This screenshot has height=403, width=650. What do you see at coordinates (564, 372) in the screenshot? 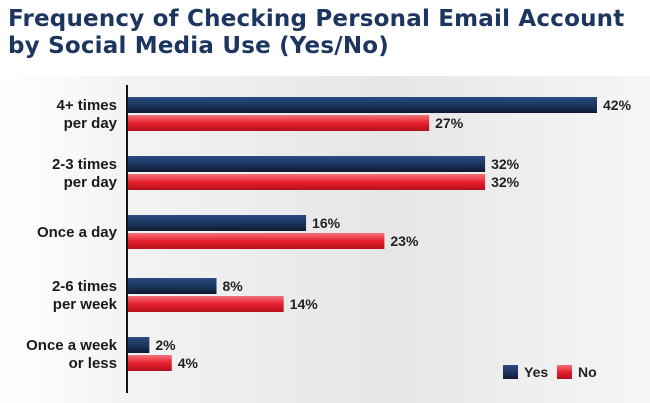
I see `legend-swatch-no` at bounding box center [564, 372].